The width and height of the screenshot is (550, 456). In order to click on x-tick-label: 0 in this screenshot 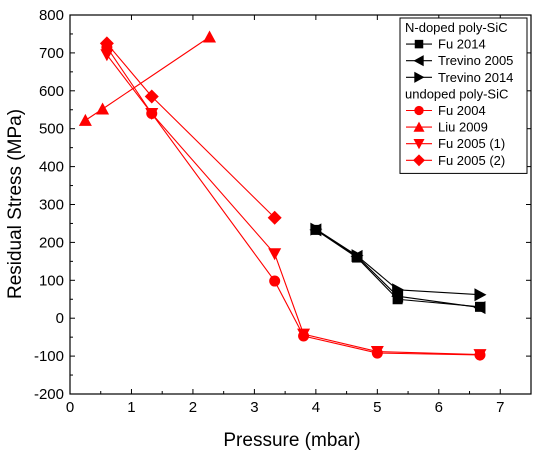, I will do `click(70, 407)`.